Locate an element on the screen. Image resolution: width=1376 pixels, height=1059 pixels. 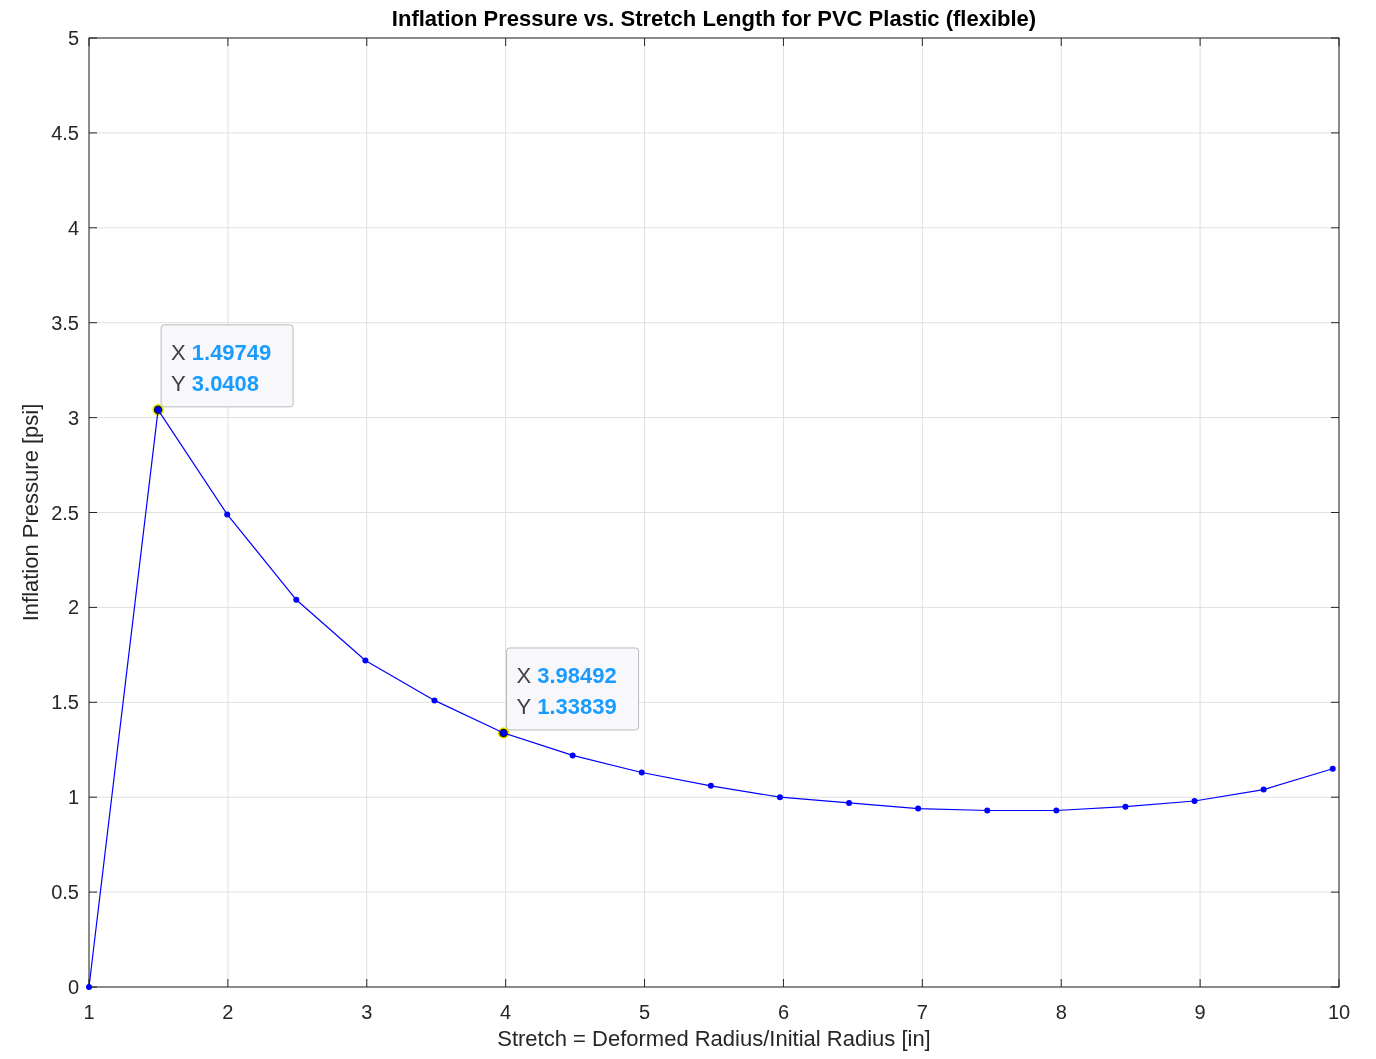
x-tick-label: 2 is located at coordinates (228, 1012).